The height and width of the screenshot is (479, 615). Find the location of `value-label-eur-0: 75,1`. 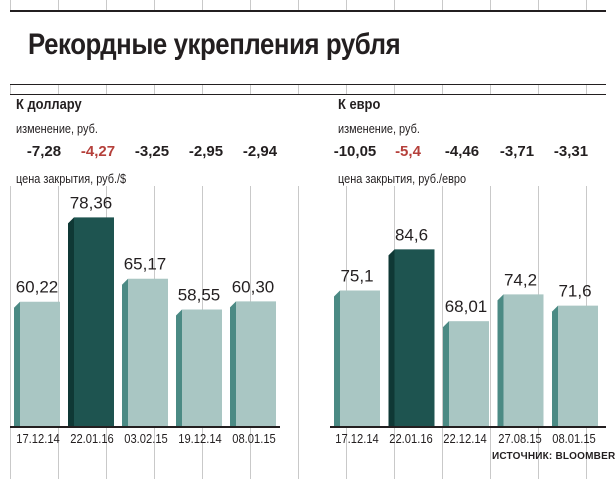

value-label-eur-0: 75,1 is located at coordinates (356, 275).